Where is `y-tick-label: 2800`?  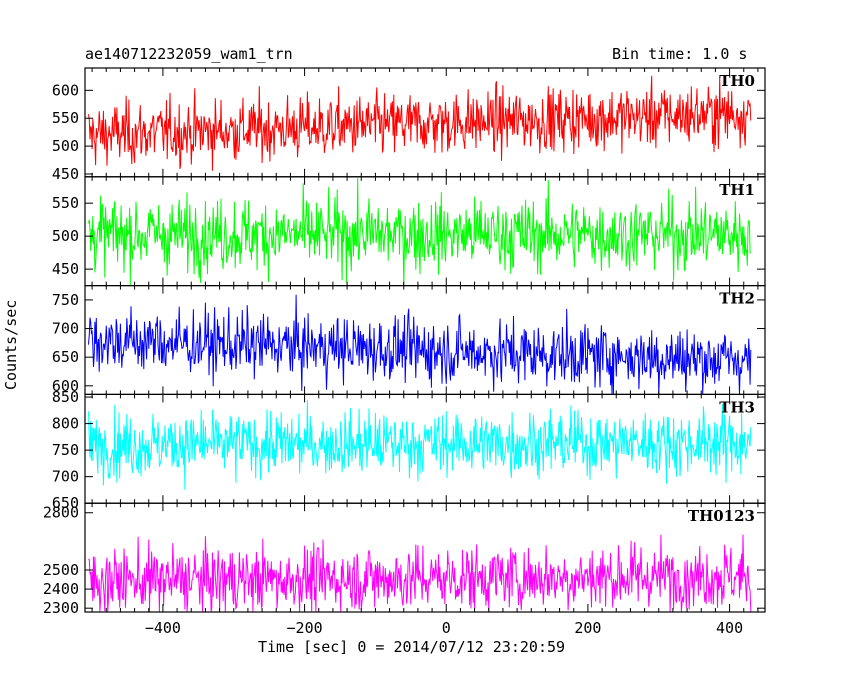
y-tick-label: 2800 is located at coordinates (61, 513).